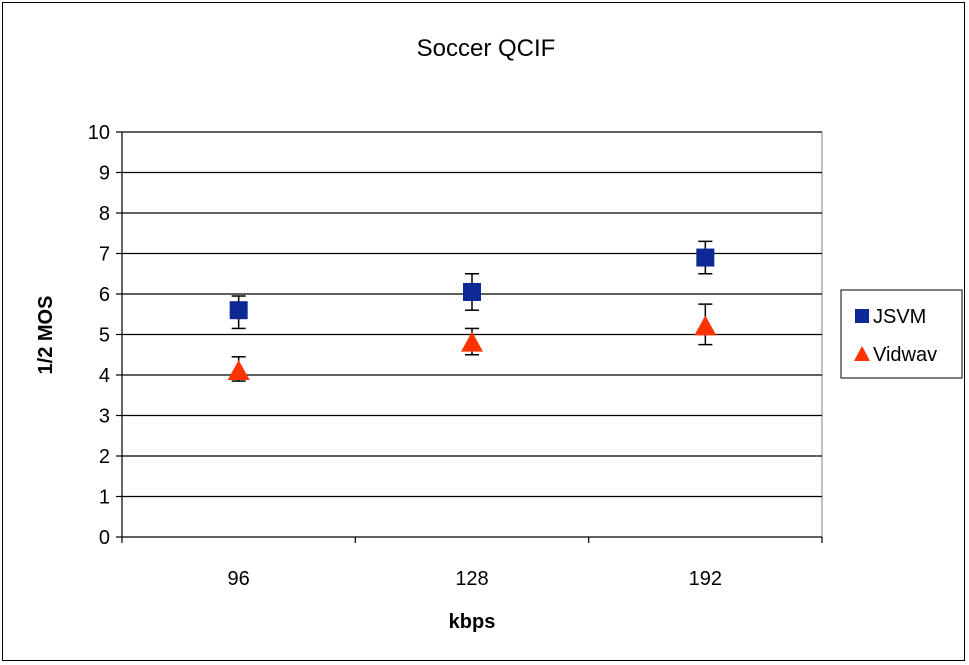  Describe the element at coordinates (104, 376) in the screenshot. I see `y-tick-label: 4` at that location.